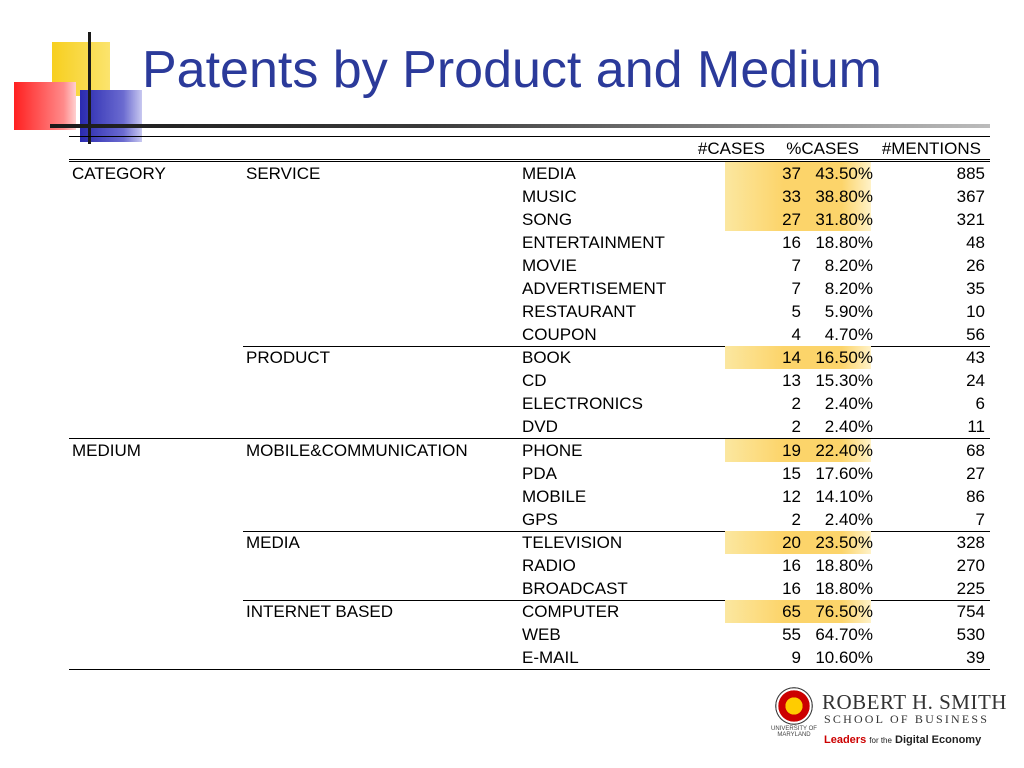 Image resolution: width=1024 pixels, height=768 pixels. I want to click on cell-item: MOBILE, so click(554, 496).